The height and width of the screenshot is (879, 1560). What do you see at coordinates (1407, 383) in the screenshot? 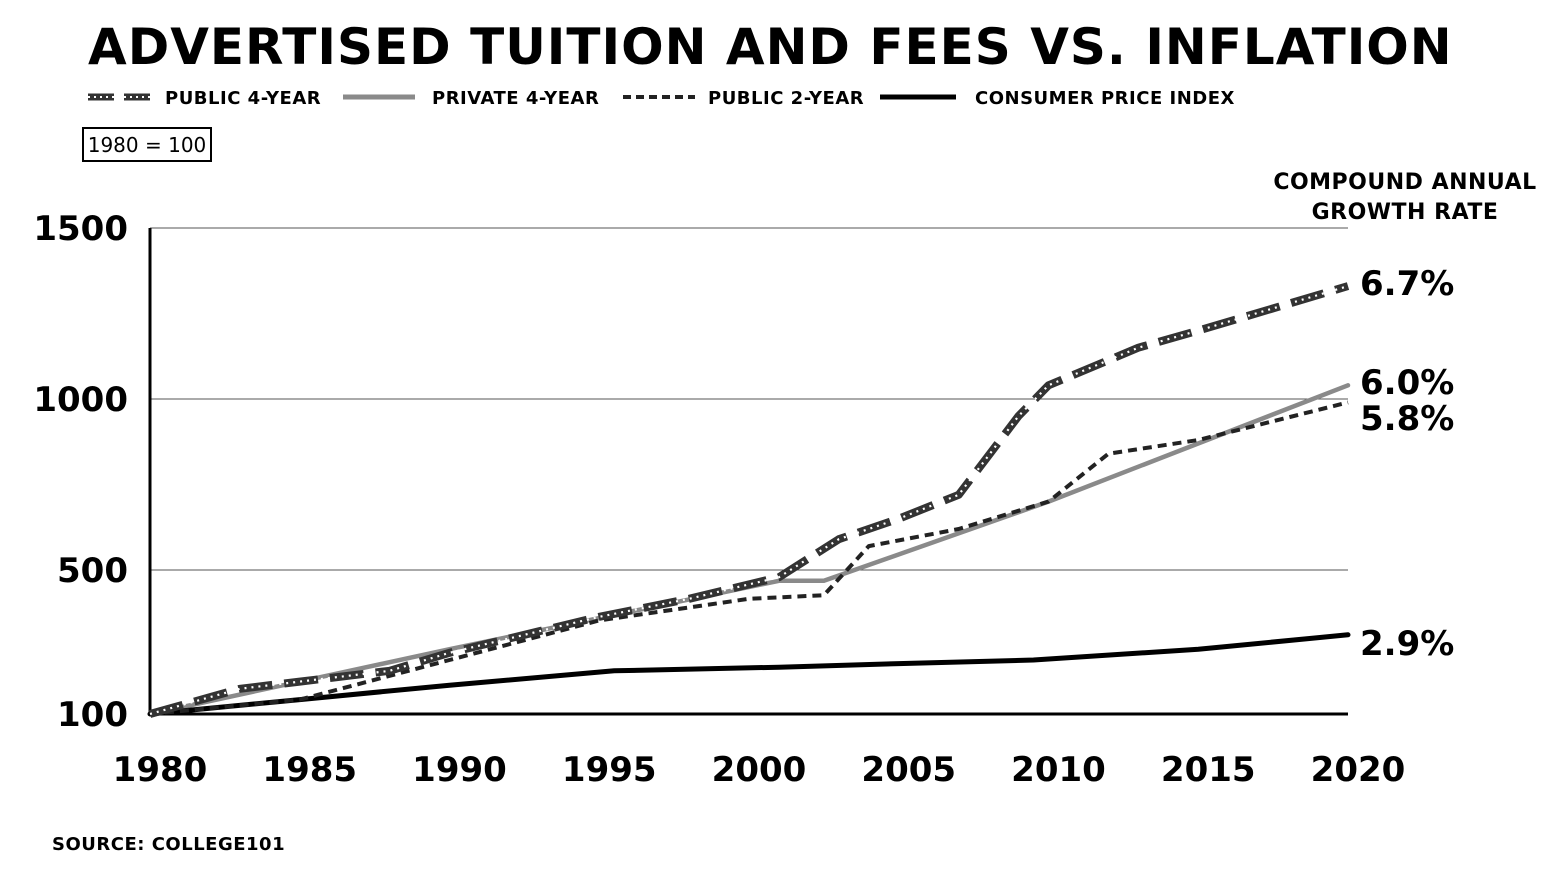
I see `growth-rate-label: 6.0%` at bounding box center [1407, 383].